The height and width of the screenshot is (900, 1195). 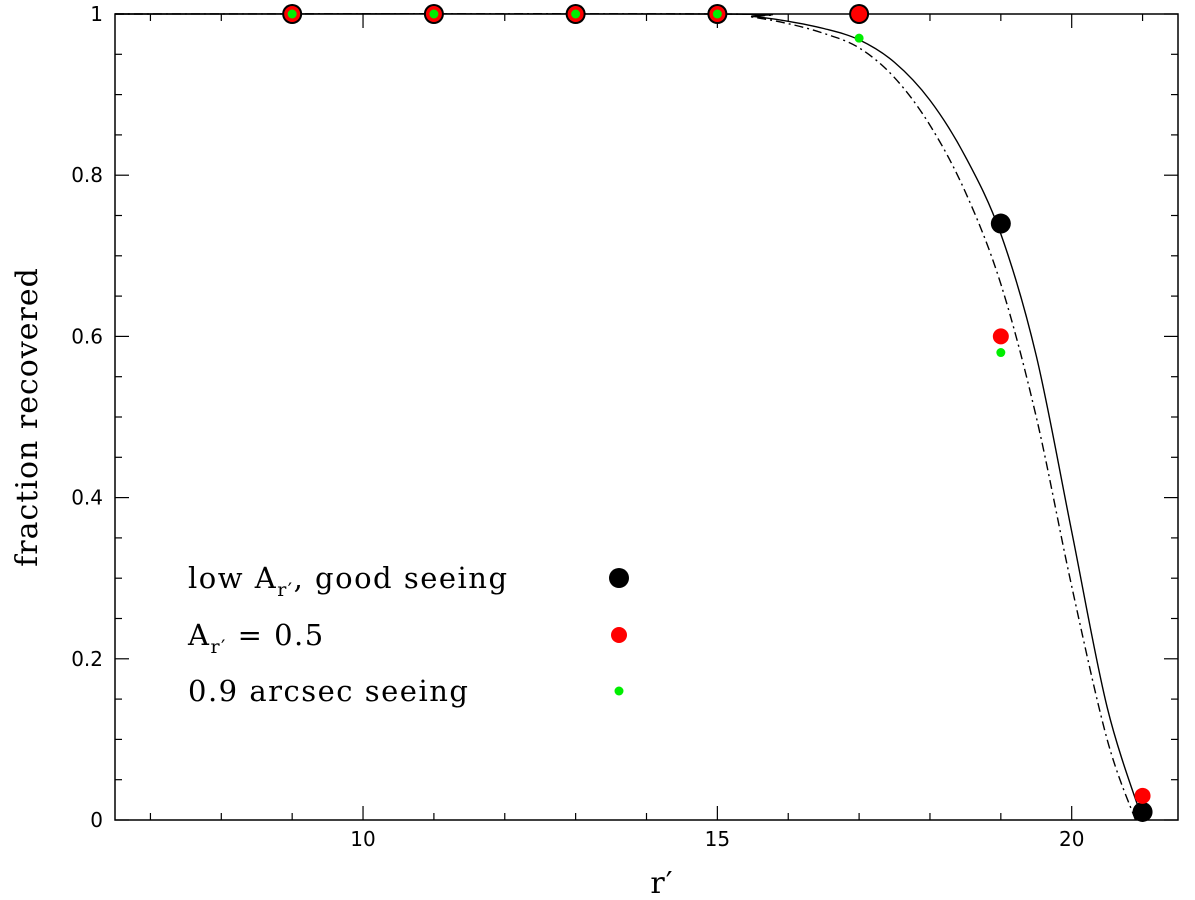 What do you see at coordinates (256, 638) in the screenshot?
I see `legend-label: Ar′ = 0.5` at bounding box center [256, 638].